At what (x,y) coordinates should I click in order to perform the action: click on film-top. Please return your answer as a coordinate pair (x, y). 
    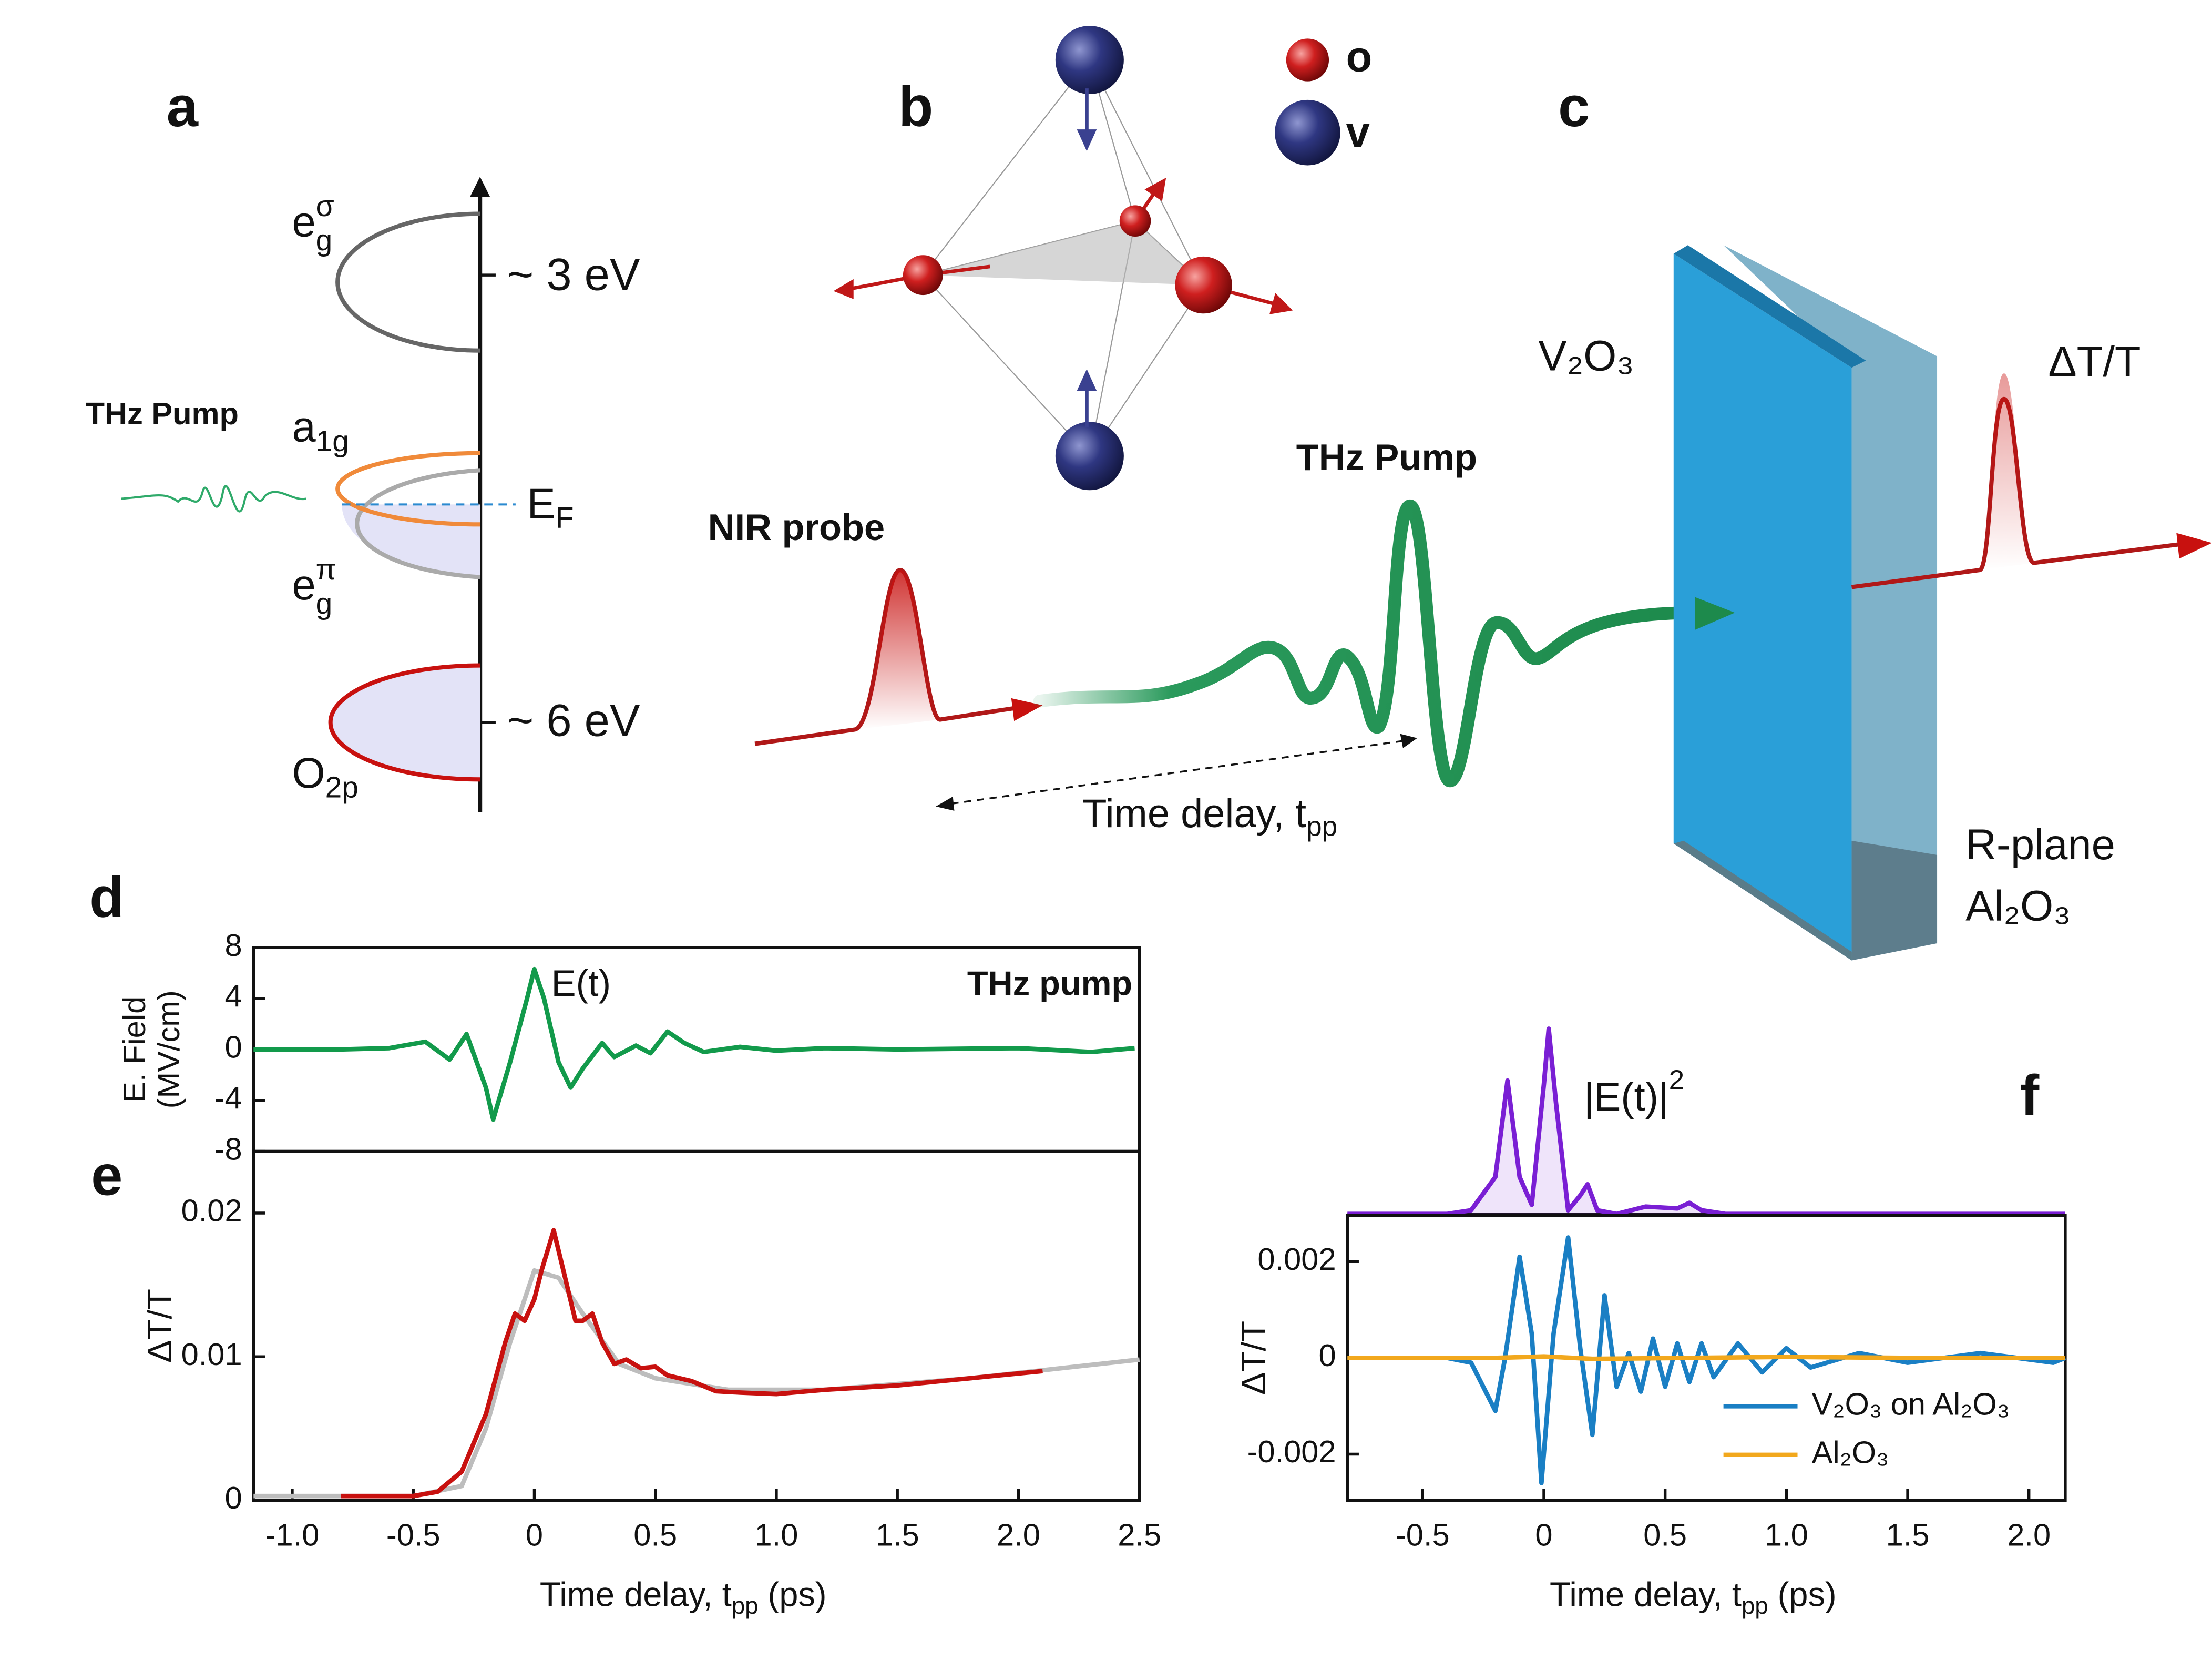
    Looking at the image, I should click on (1769, 306).